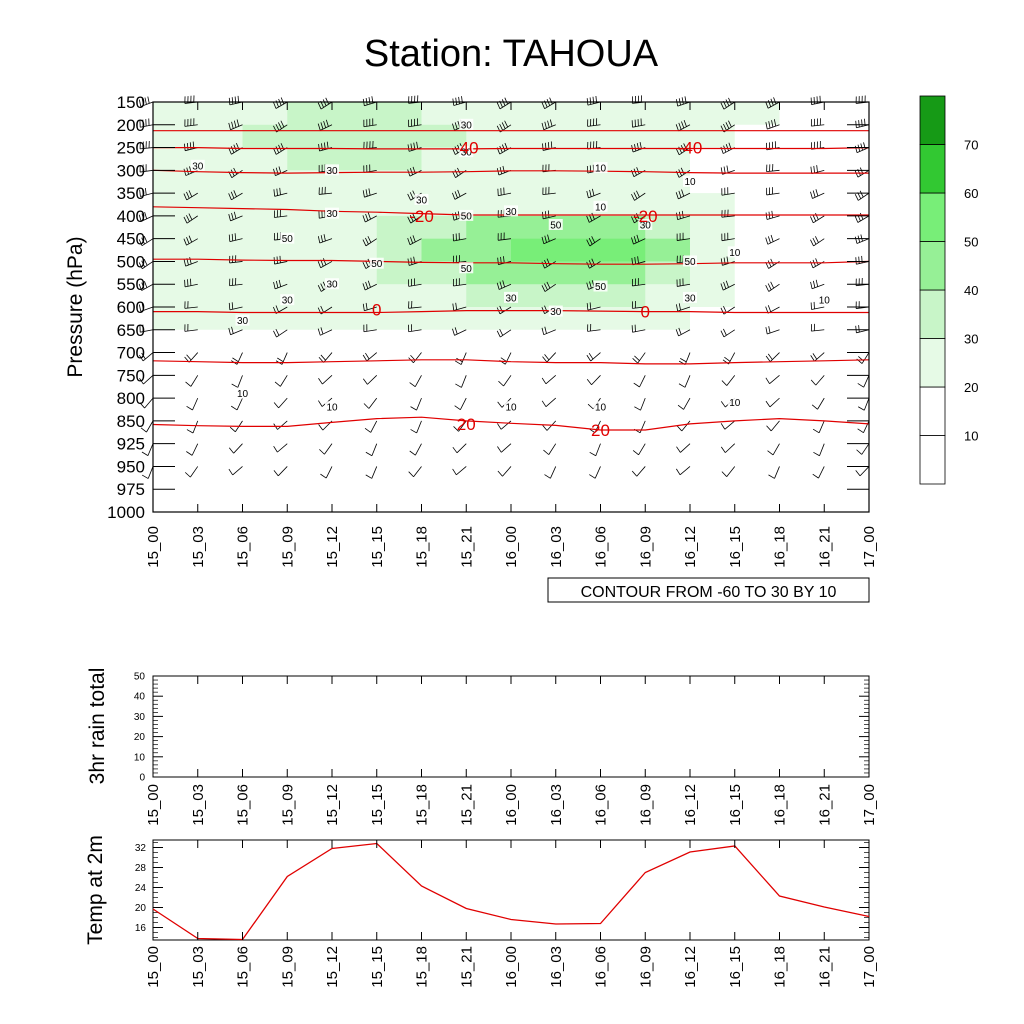 The image size is (1024, 1024). I want to click on contour-label: 50, so click(690, 262).